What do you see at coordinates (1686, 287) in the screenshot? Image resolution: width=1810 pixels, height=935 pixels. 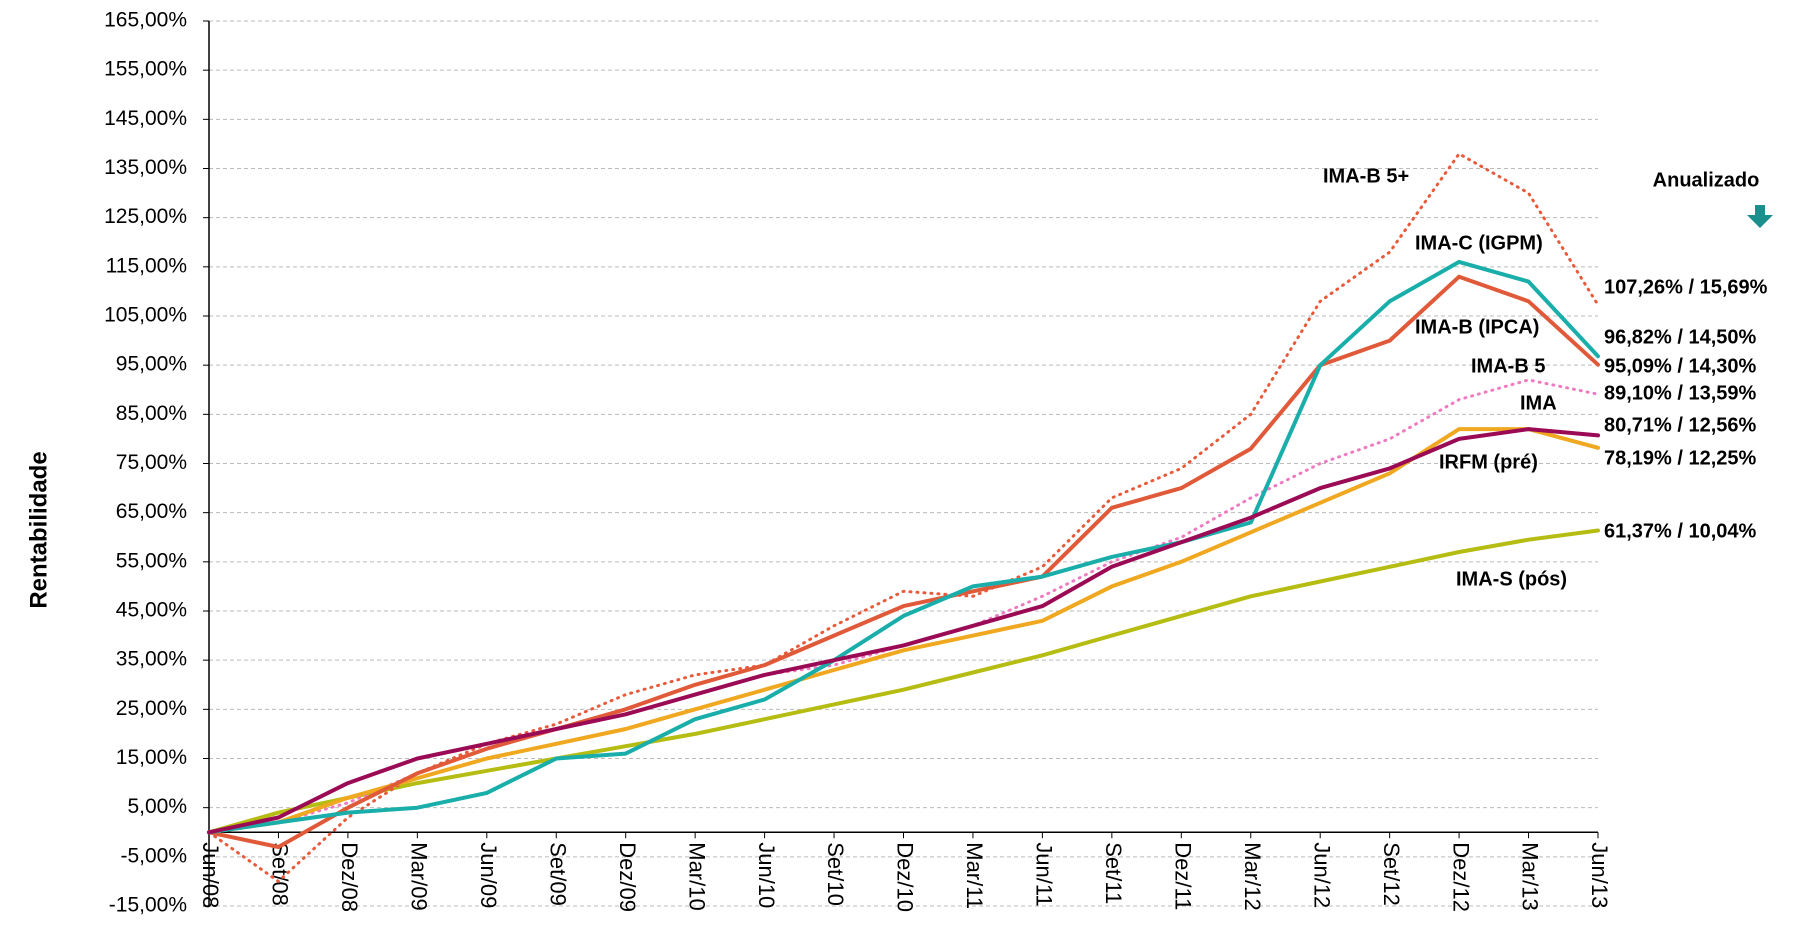 I see `end-label: 107,26% / 15,69%` at bounding box center [1686, 287].